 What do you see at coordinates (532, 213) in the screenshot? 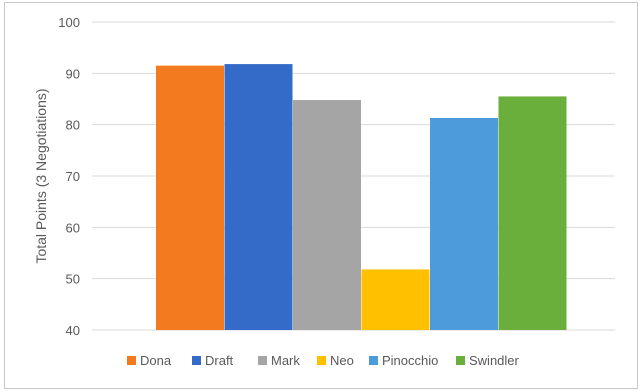
I see `bar-swindler` at bounding box center [532, 213].